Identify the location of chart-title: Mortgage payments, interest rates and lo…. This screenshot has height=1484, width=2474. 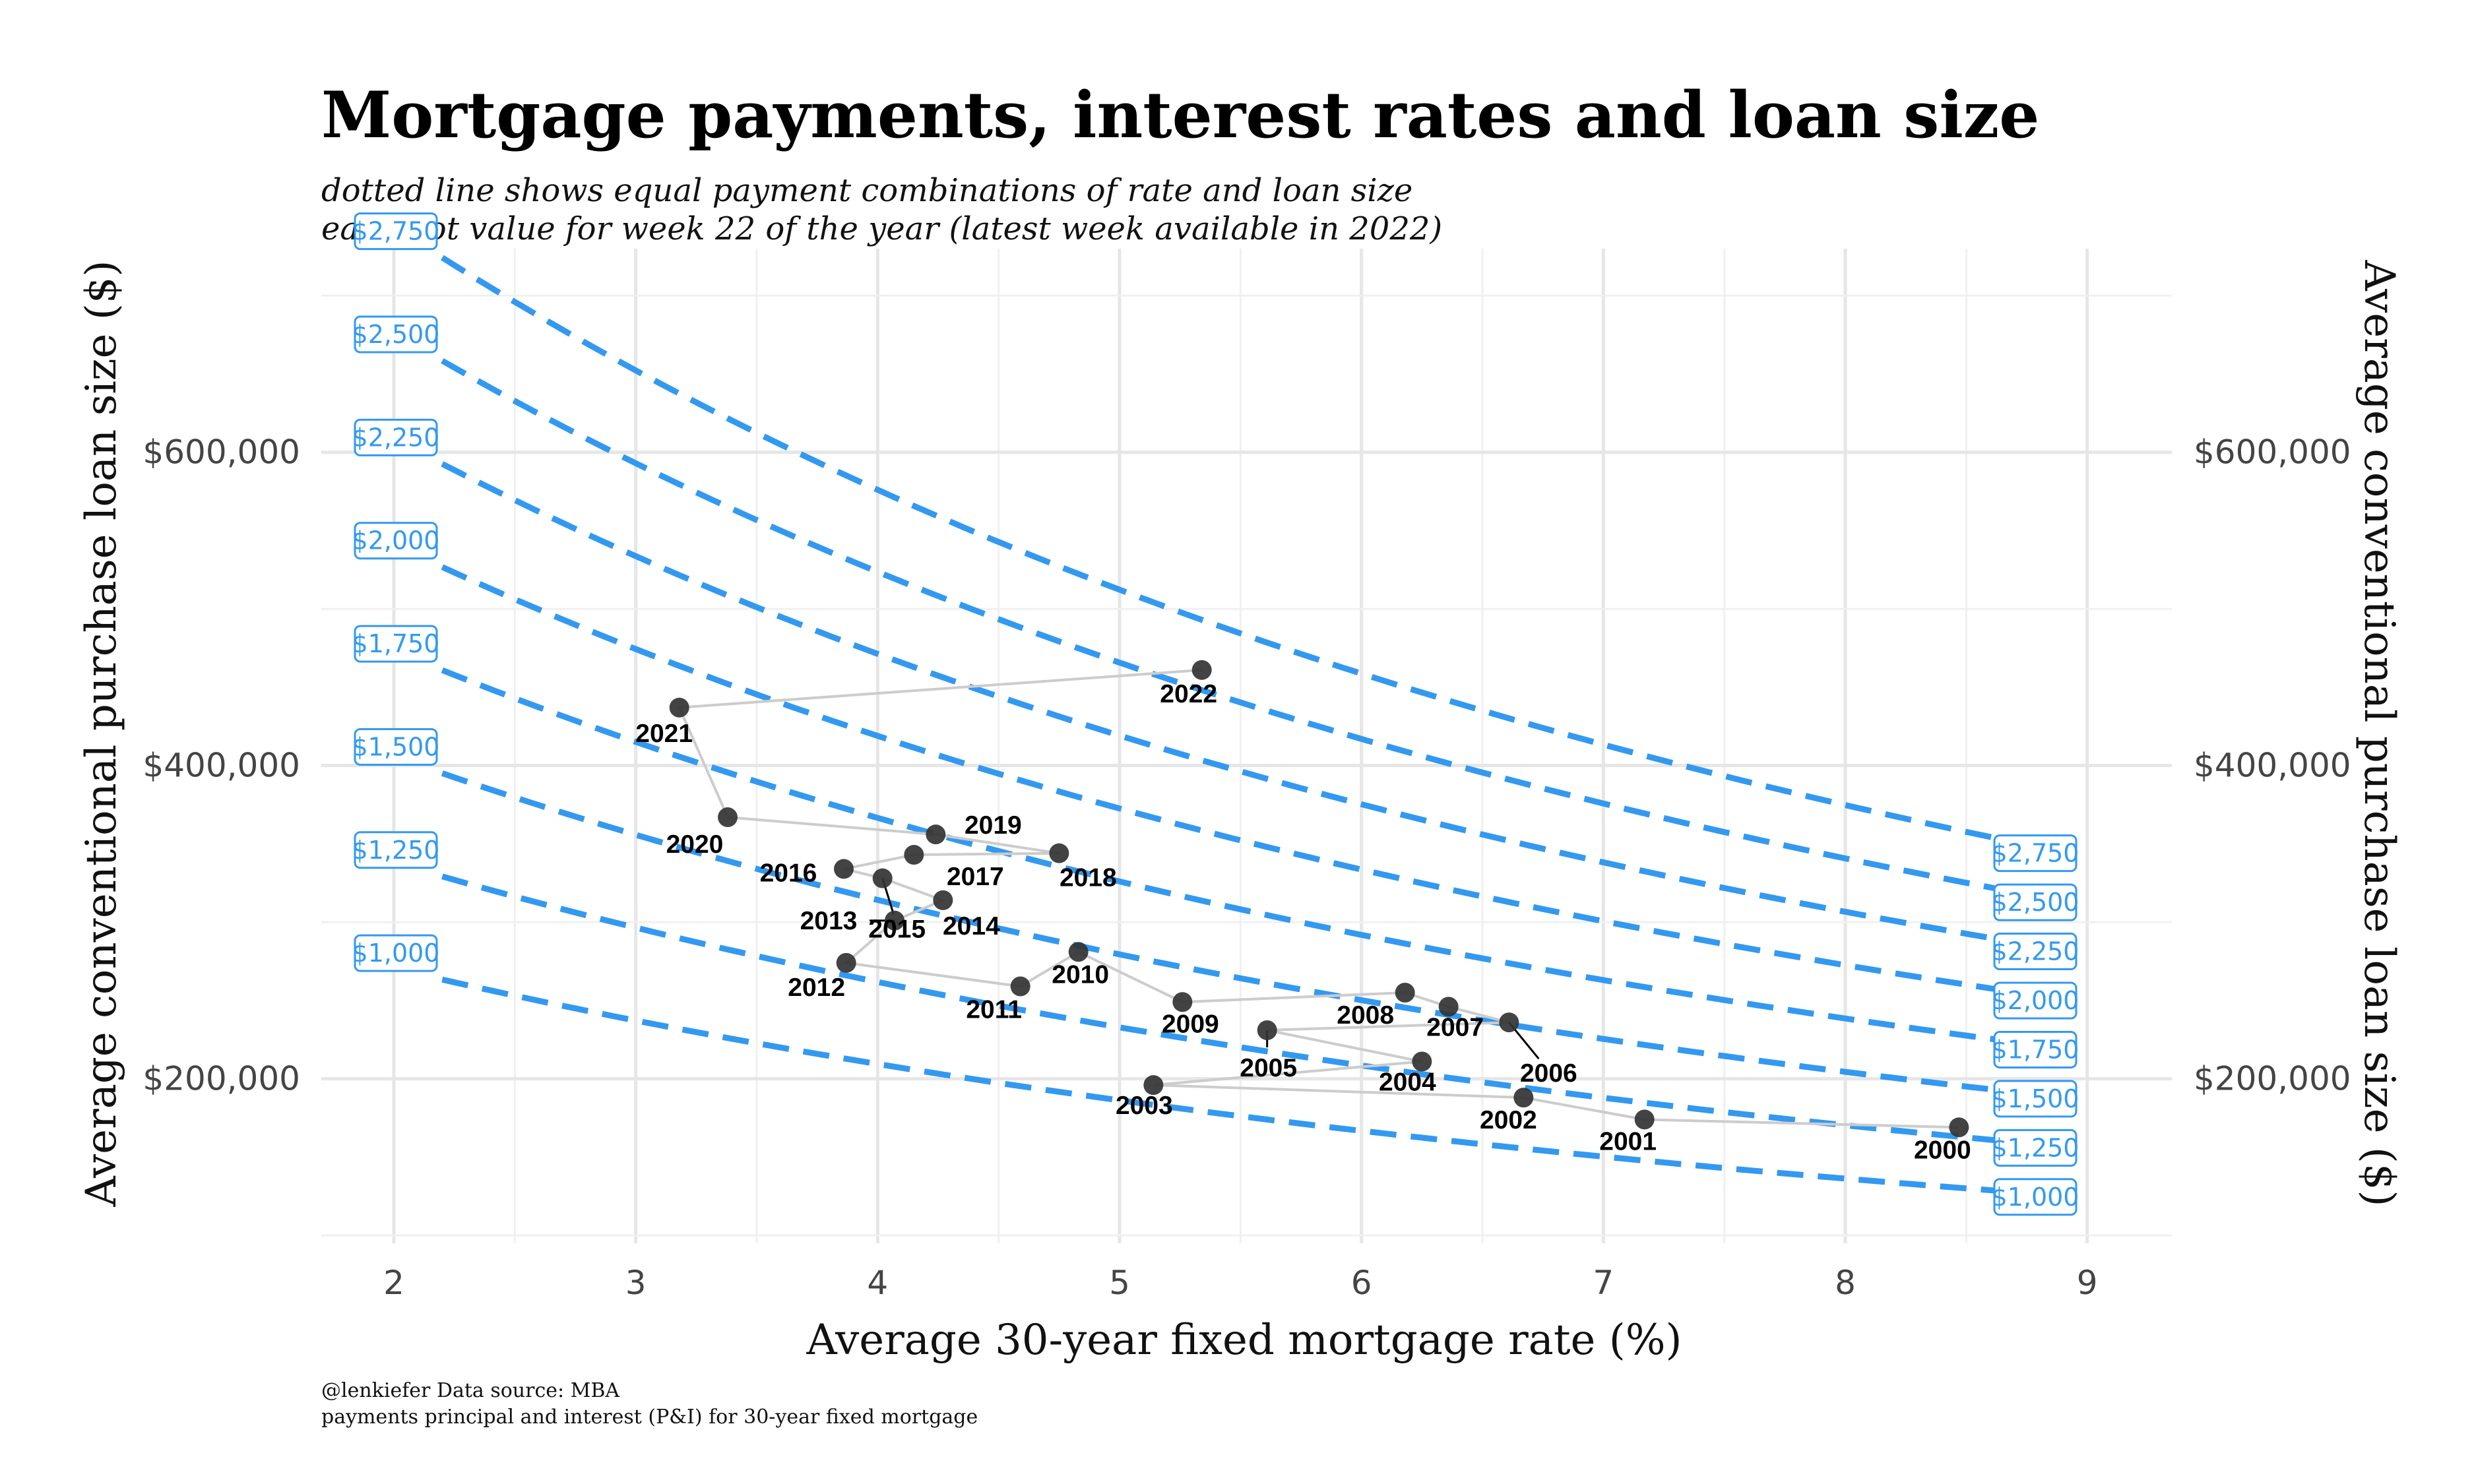
(1180, 115).